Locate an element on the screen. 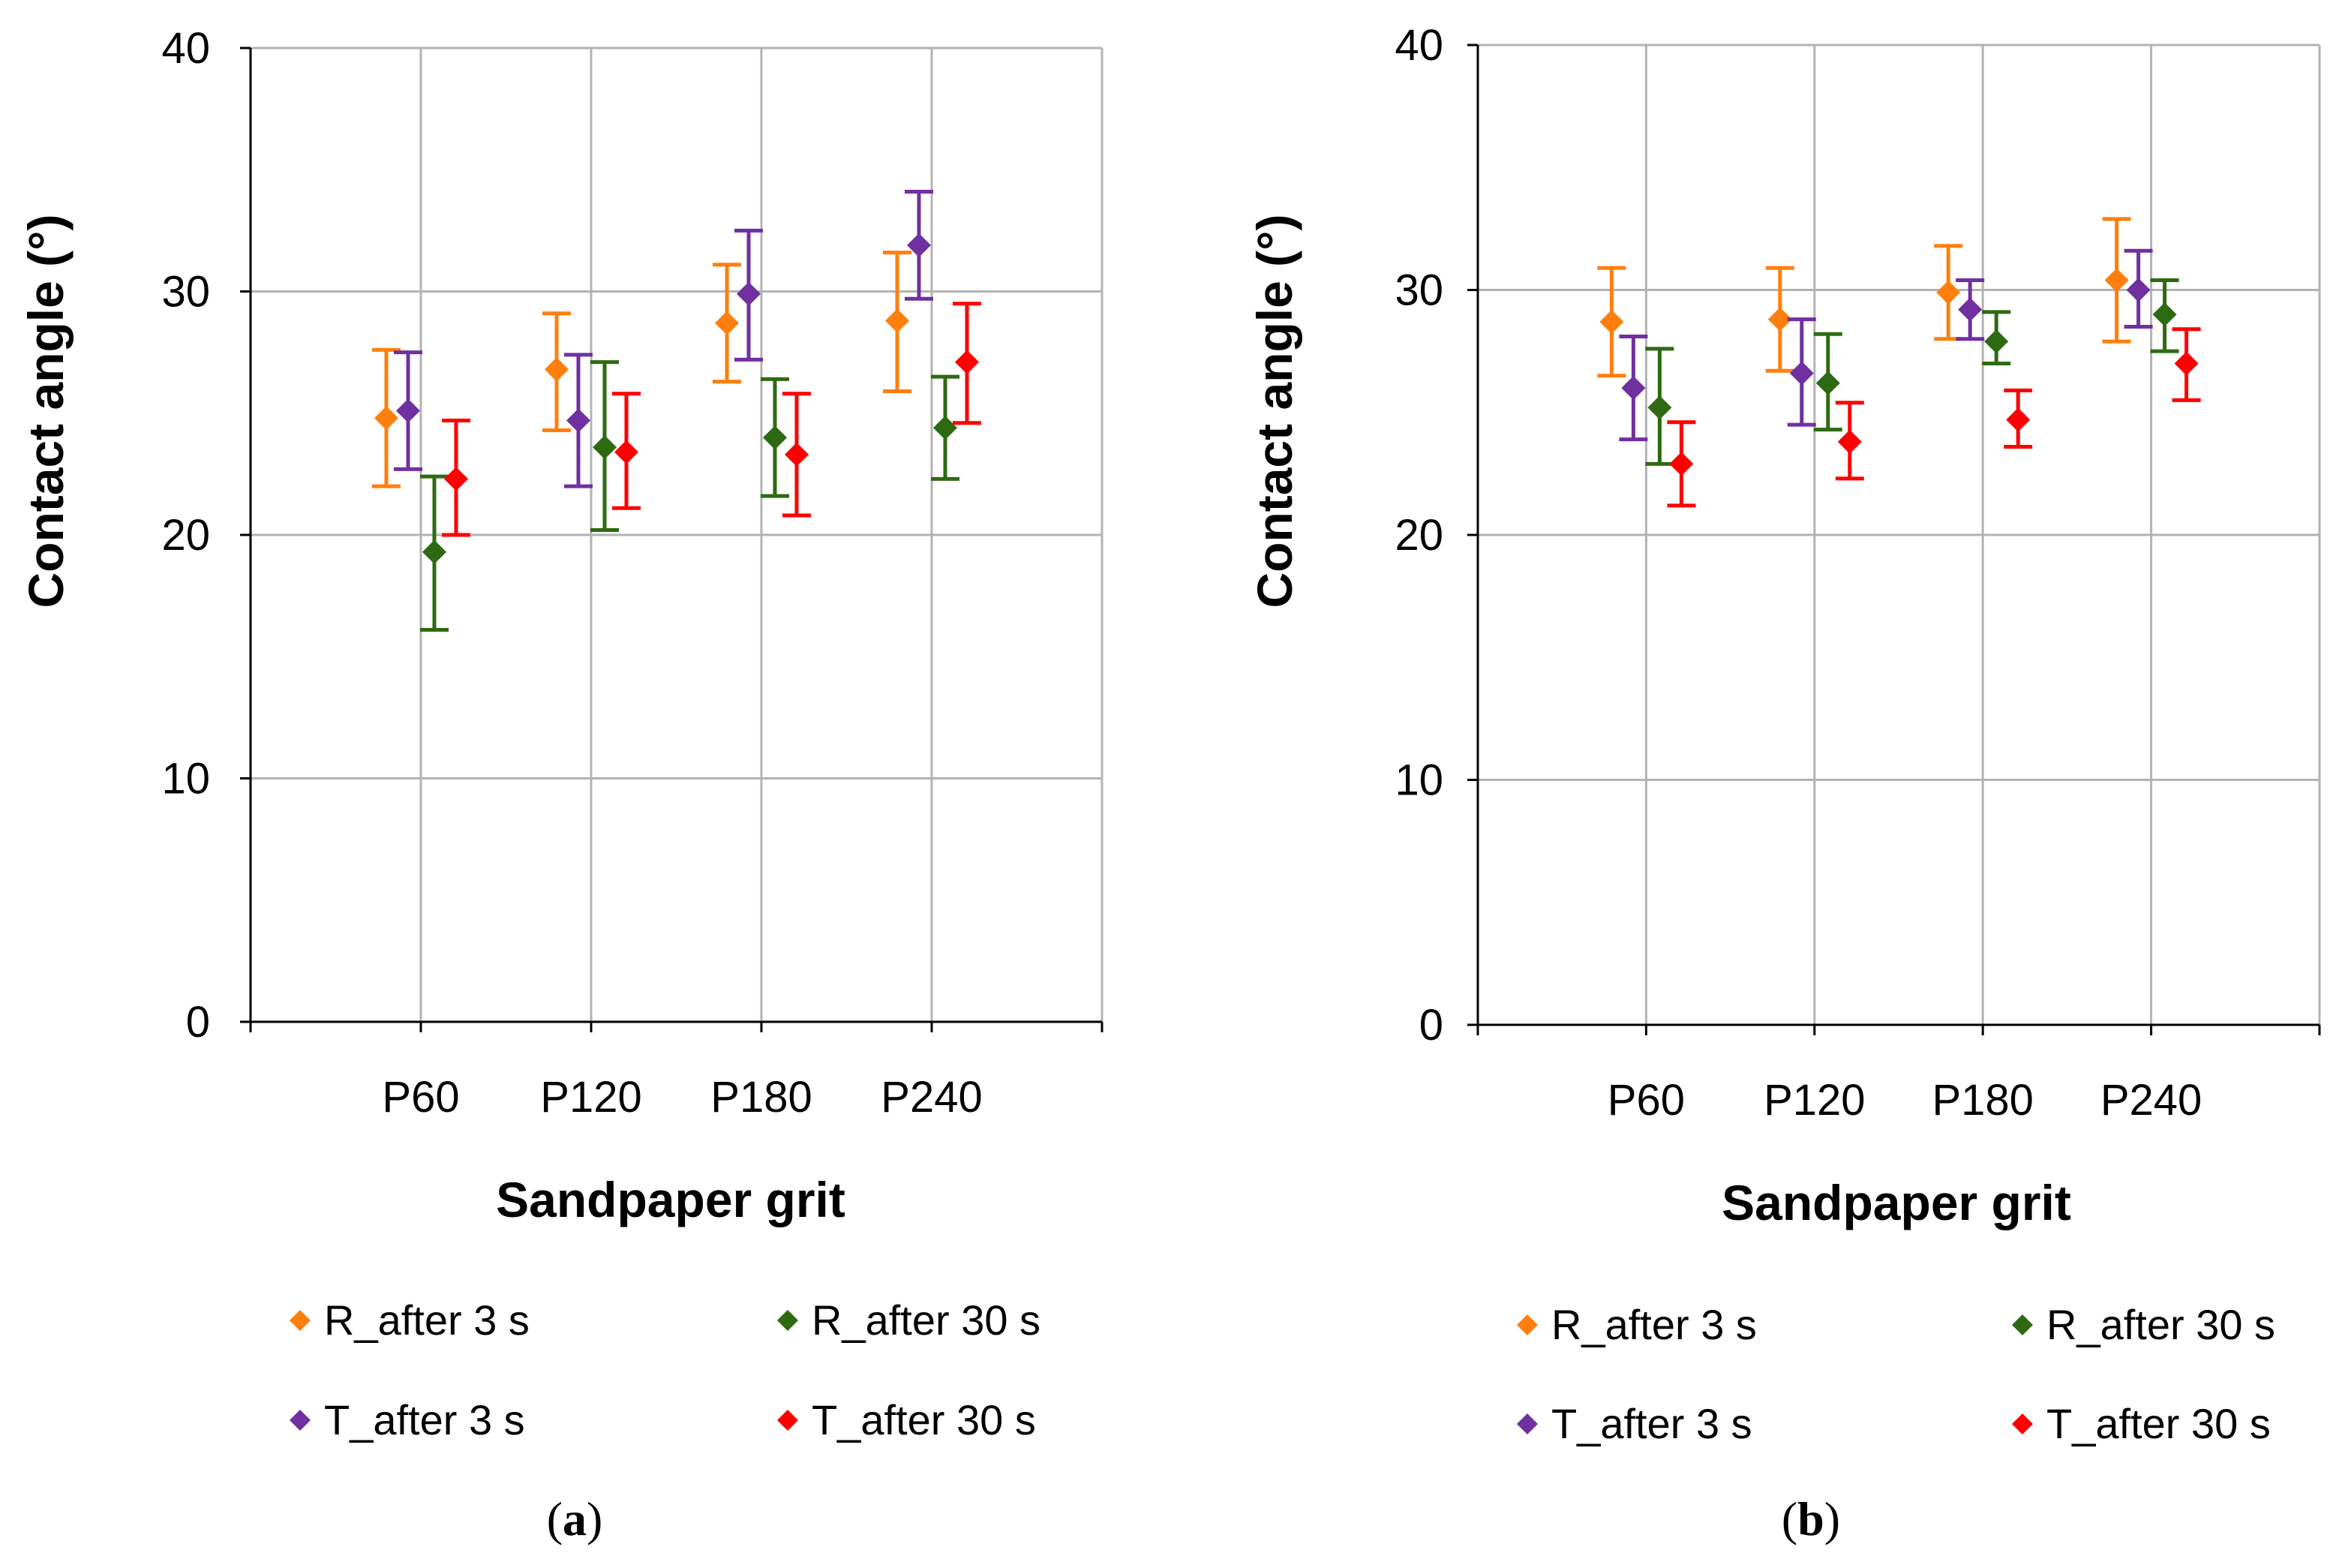 Image resolution: width=2336 pixels, height=1568 pixels. panel-label-a-letter: a is located at coordinates (575, 1519).